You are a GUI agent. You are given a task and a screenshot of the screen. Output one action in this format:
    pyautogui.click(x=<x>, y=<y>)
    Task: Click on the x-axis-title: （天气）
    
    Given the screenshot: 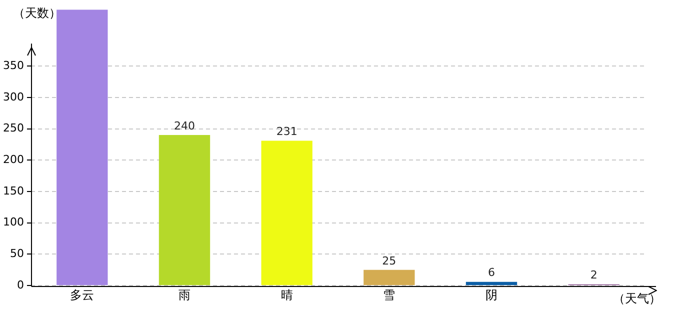 What is the action you would take?
    pyautogui.click(x=637, y=299)
    